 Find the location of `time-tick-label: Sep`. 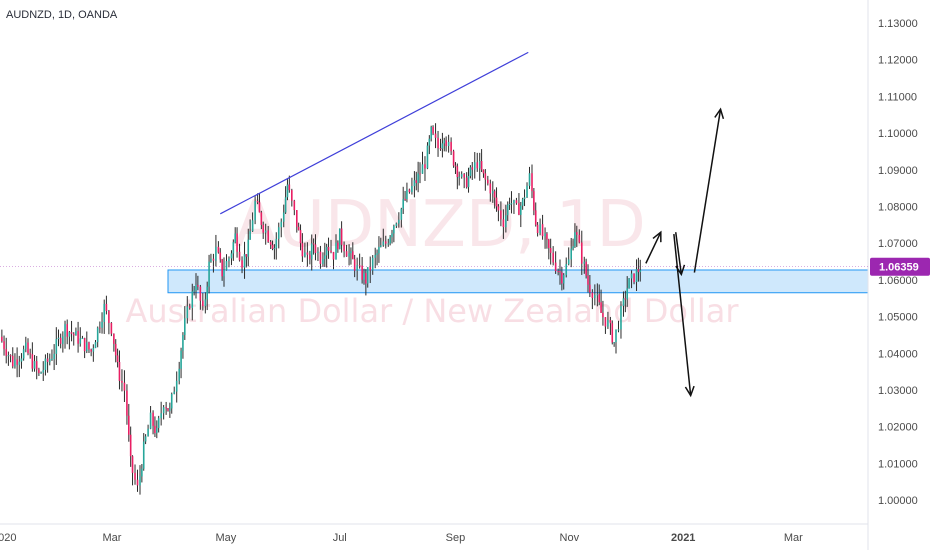

time-tick-label: Sep is located at coordinates (456, 538).